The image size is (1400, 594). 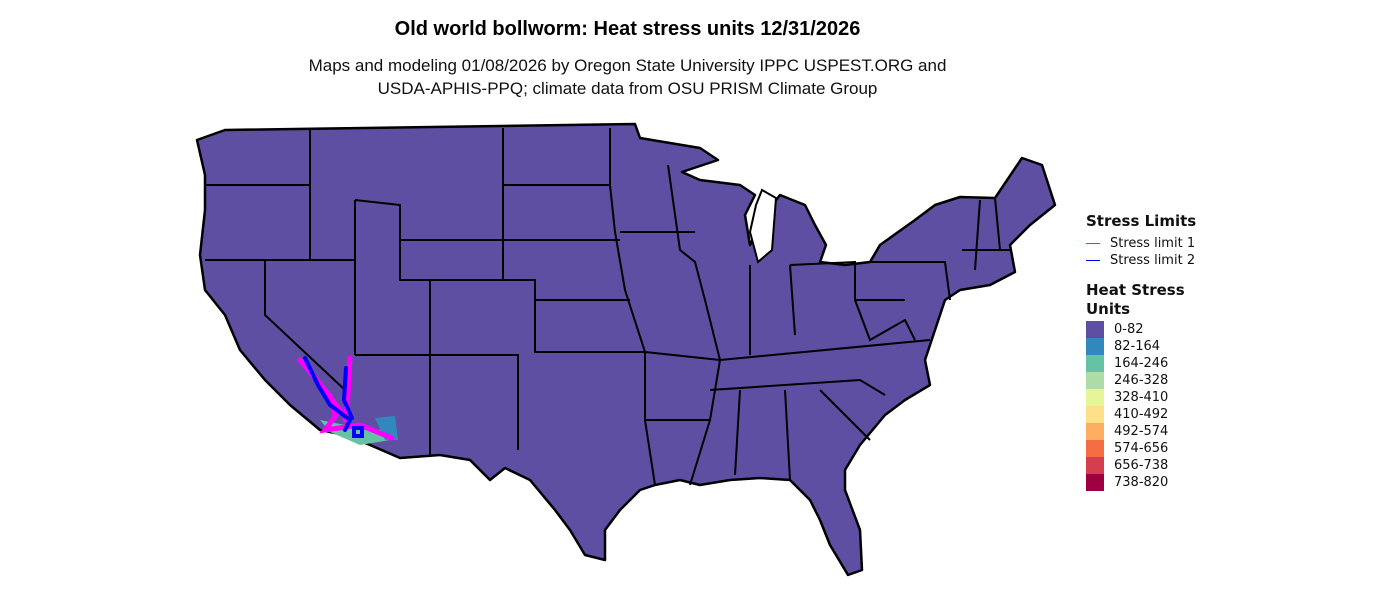 I want to click on legend-bin: 738-820, so click(x=1141, y=482).